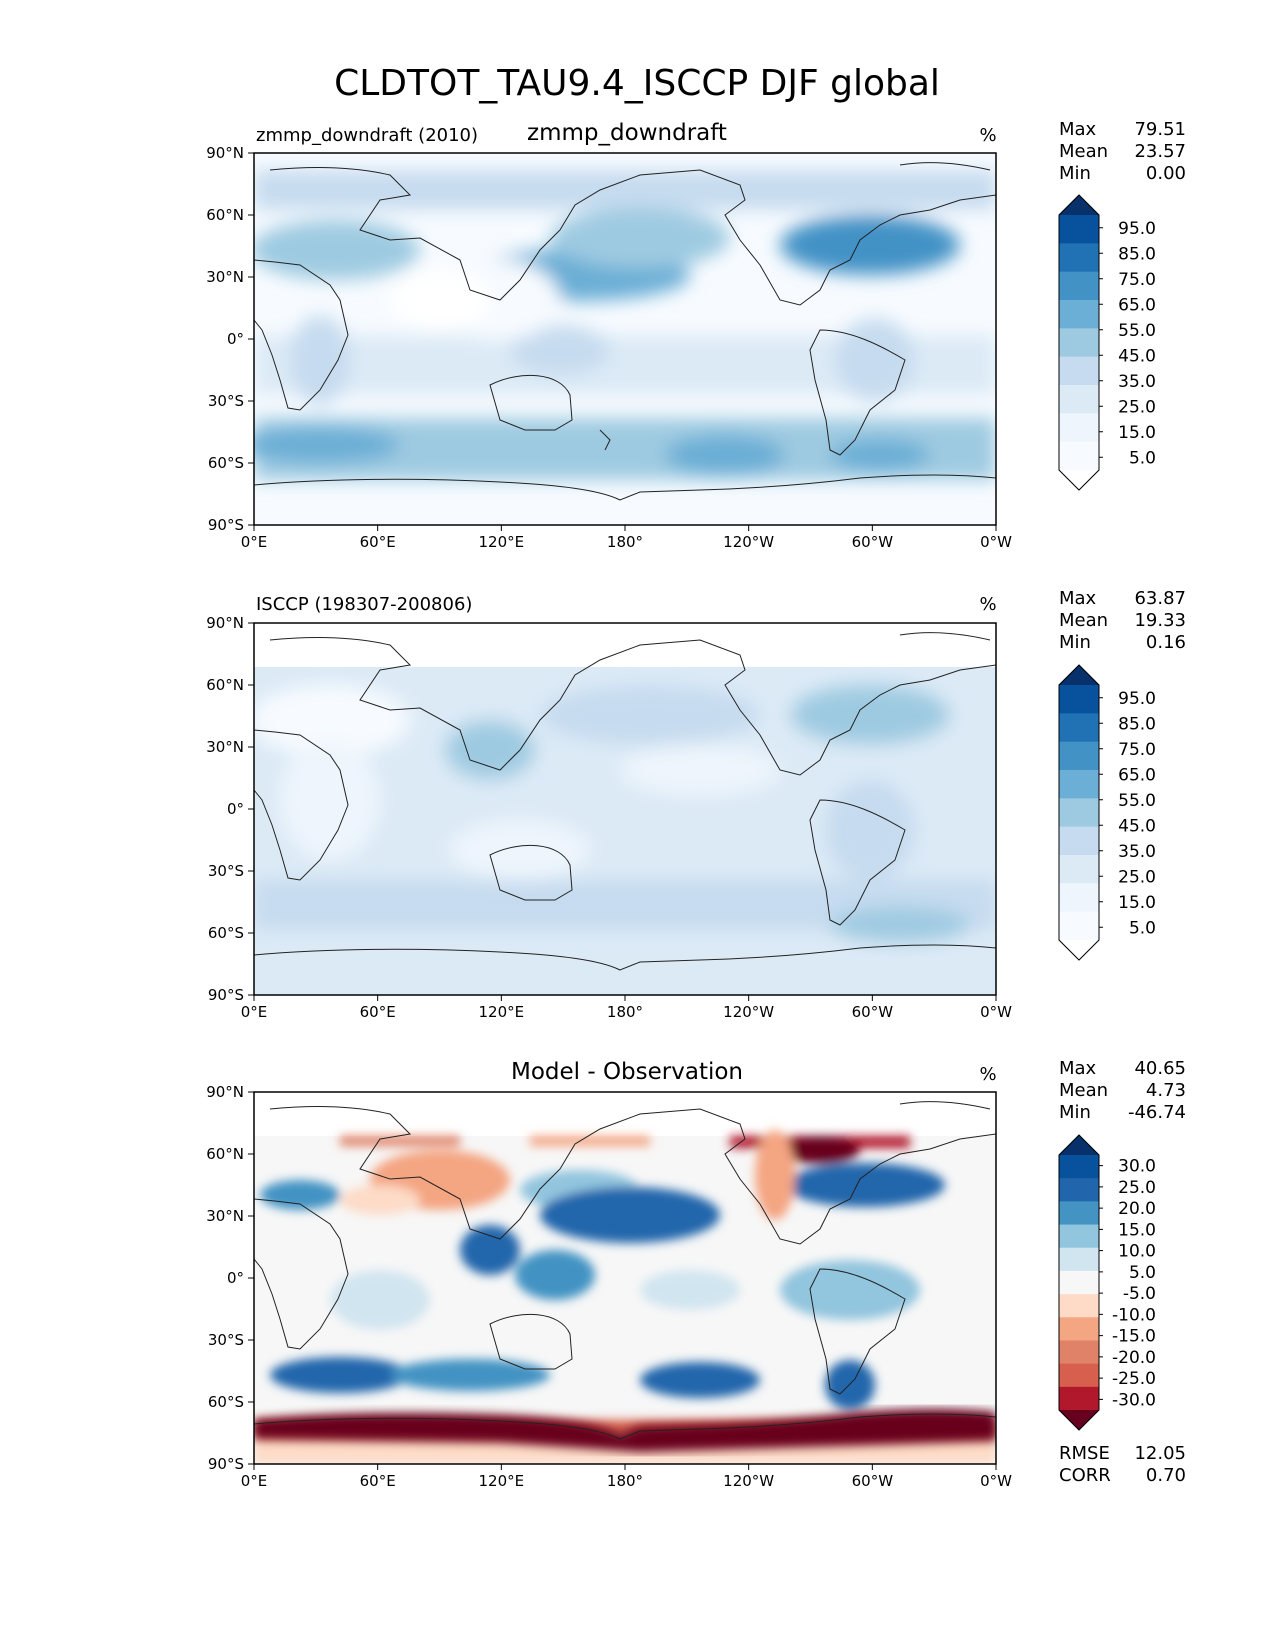 The height and width of the screenshot is (1650, 1275). Describe the element at coordinates (1134, 1400) in the screenshot. I see `colorbar-tick-label: -30.0` at that location.